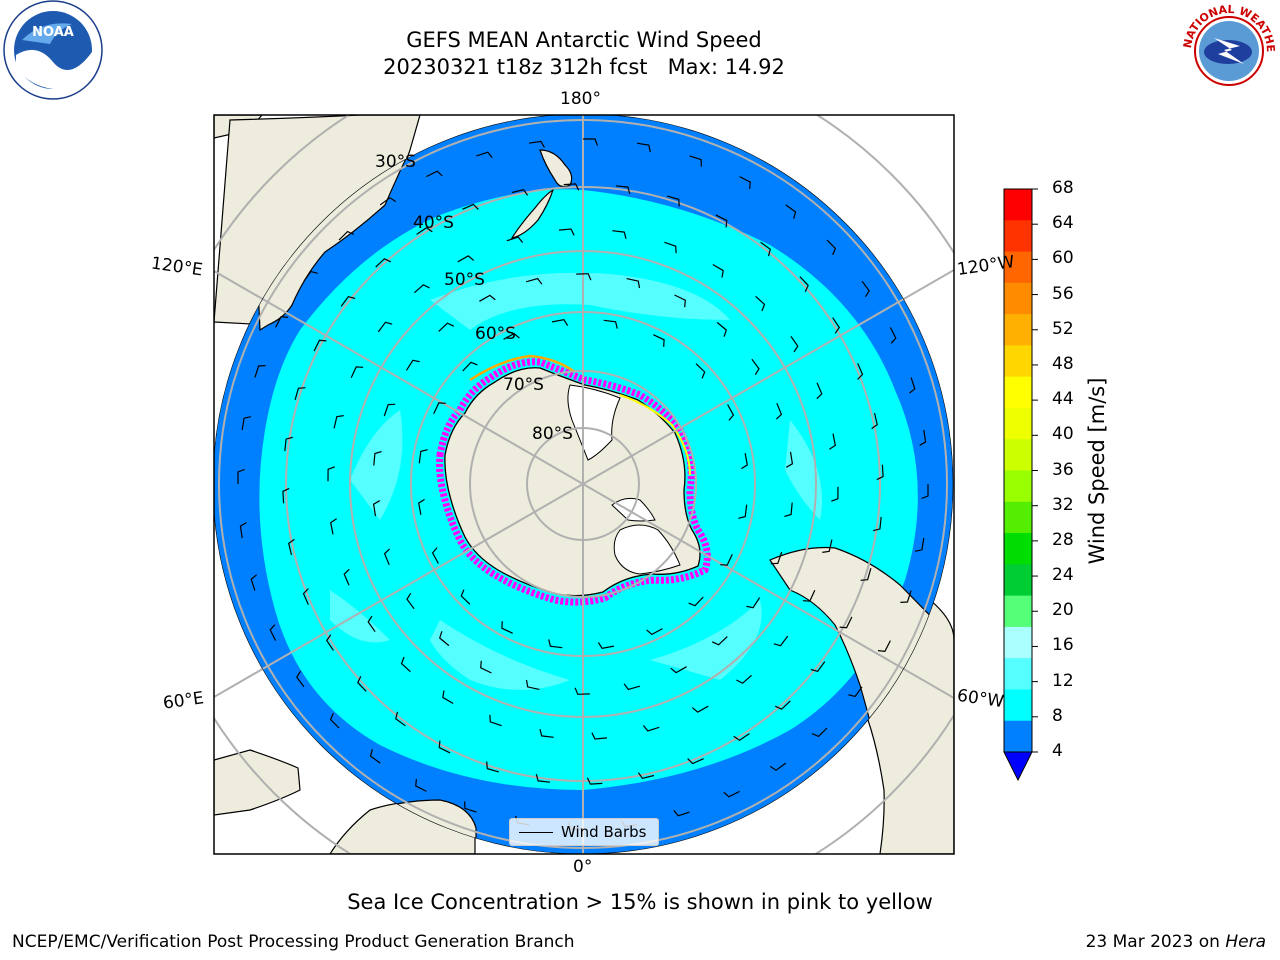 The height and width of the screenshot is (960, 1280). What do you see at coordinates (583, 867) in the screenshot?
I see `lon-label-0: 0°` at bounding box center [583, 867].